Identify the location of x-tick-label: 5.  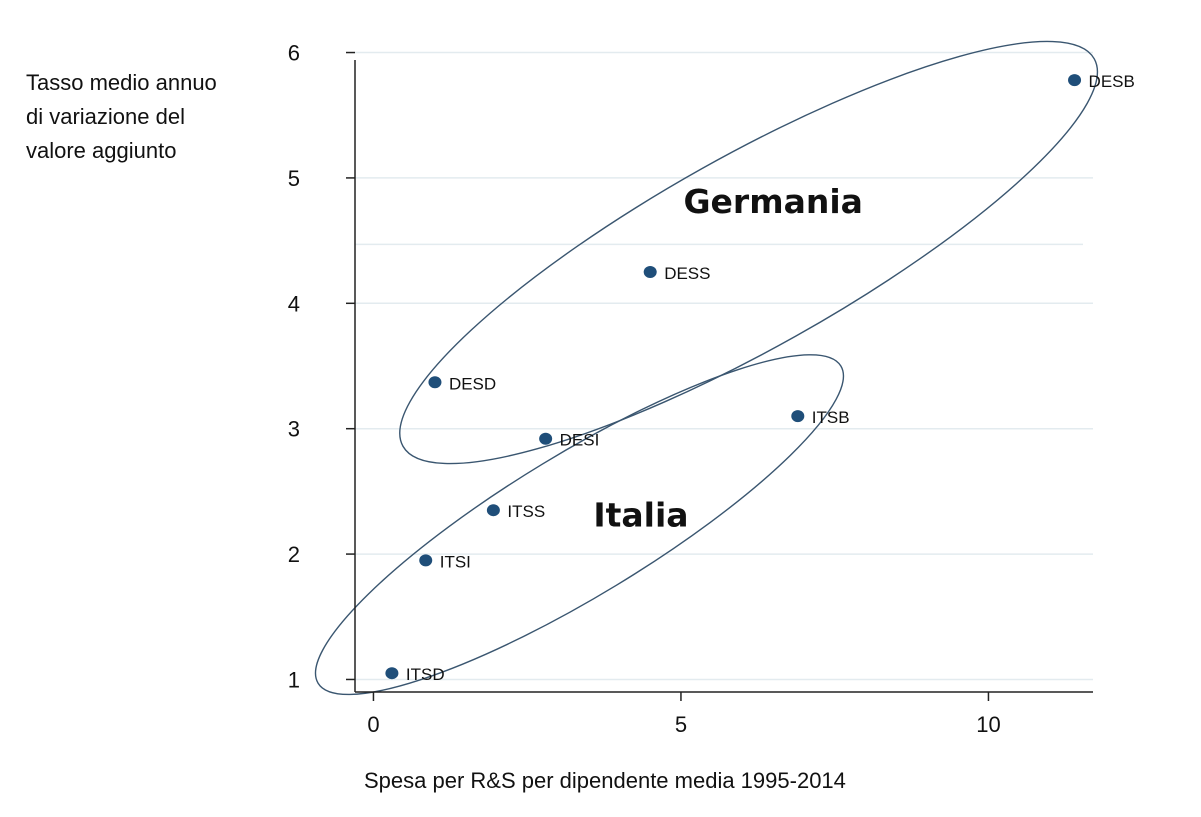
(681, 724).